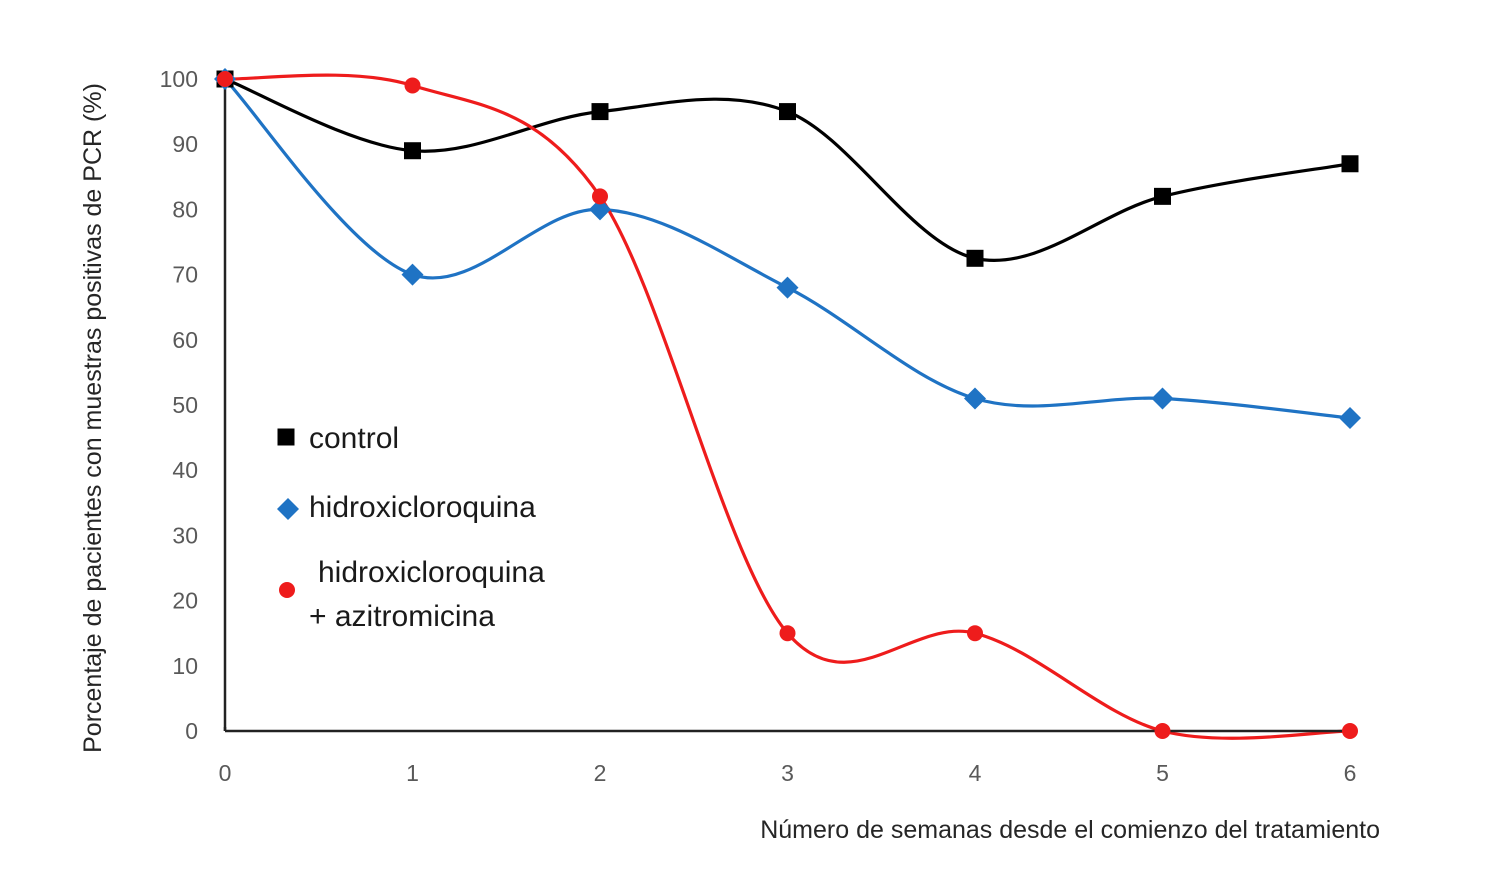 This screenshot has width=1500, height=881. Describe the element at coordinates (185, 275) in the screenshot. I see `y-tick-label: 70` at that location.